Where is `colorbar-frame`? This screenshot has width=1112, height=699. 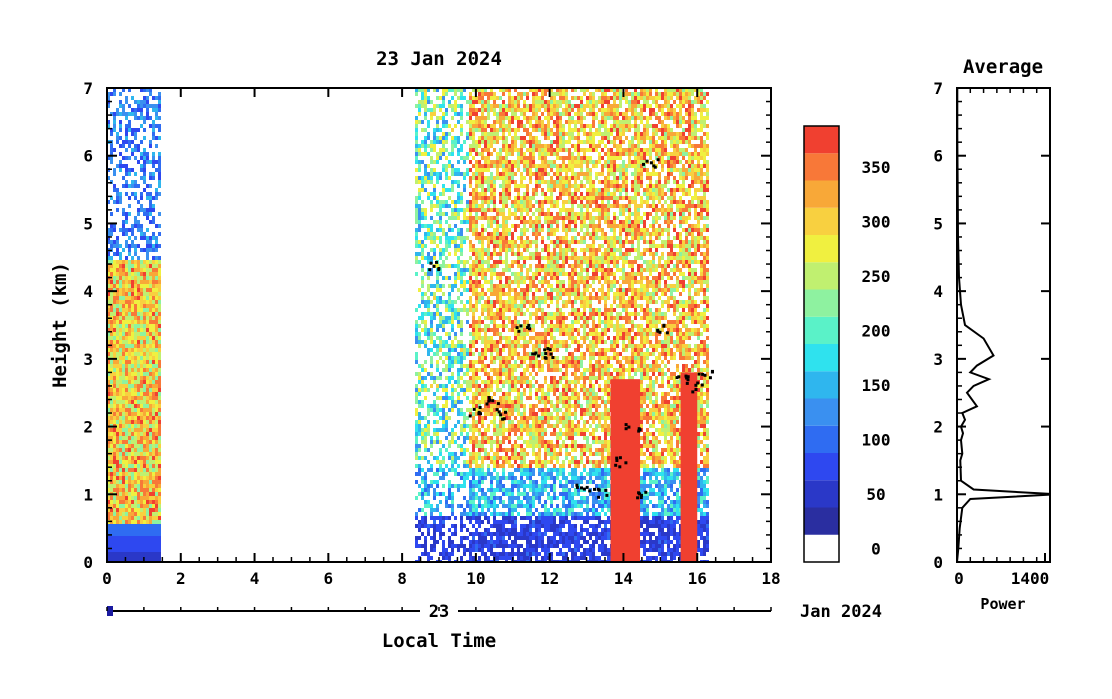 colorbar-frame is located at coordinates (821, 344).